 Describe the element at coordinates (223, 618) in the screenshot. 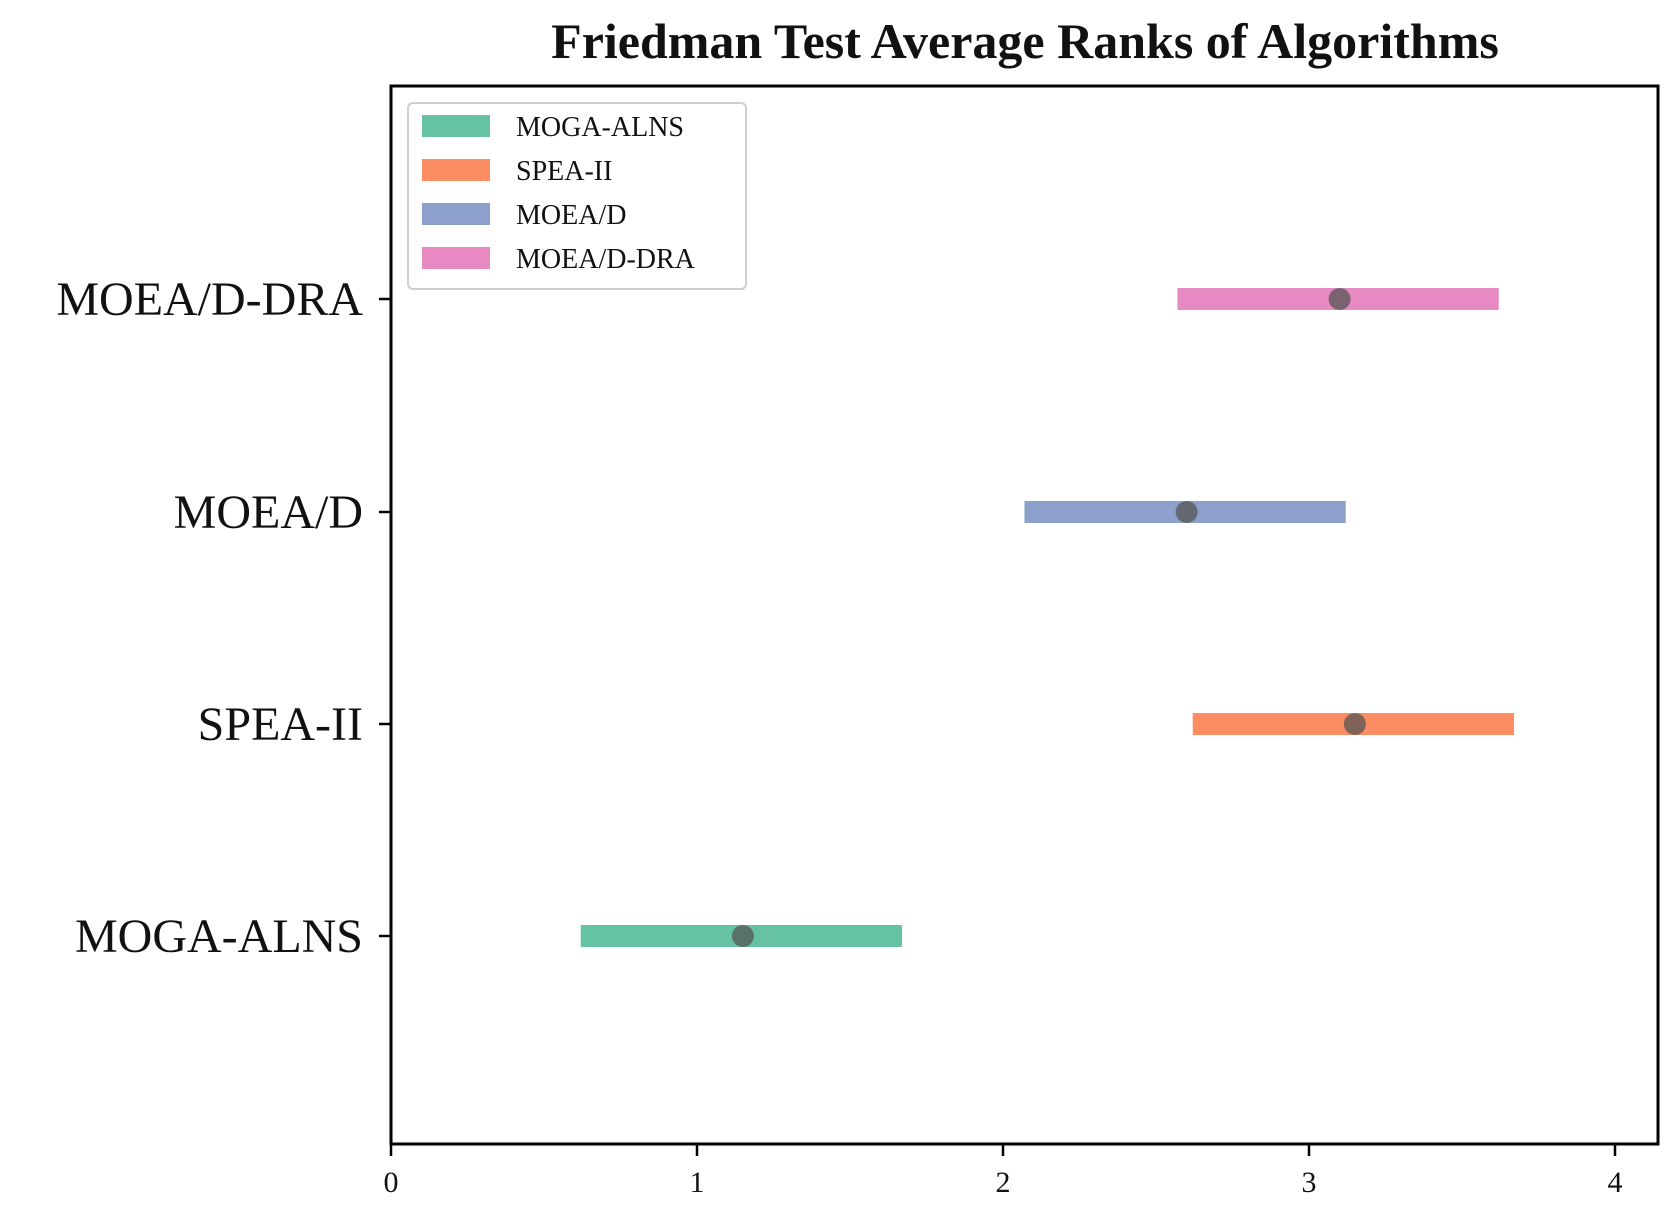

I see `y-axis: MOGA-ALNS SPEA-II MOEA/D MOEA/D-DRA` at that location.